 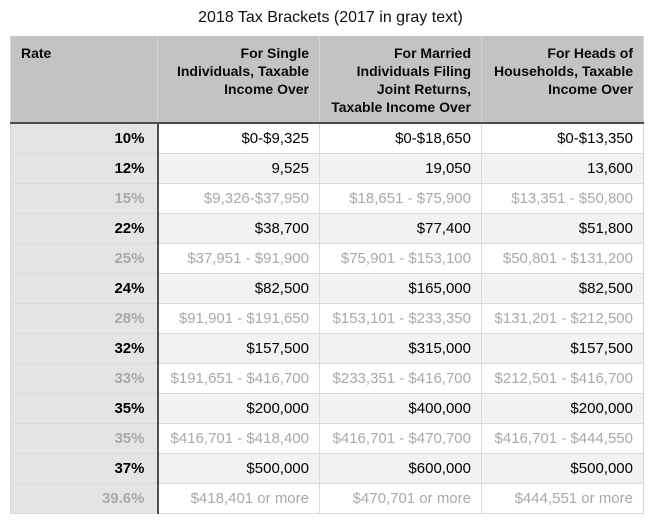 What do you see at coordinates (400, 198) in the screenshot?
I see `married-cell: $18,651 - $75,900` at bounding box center [400, 198].